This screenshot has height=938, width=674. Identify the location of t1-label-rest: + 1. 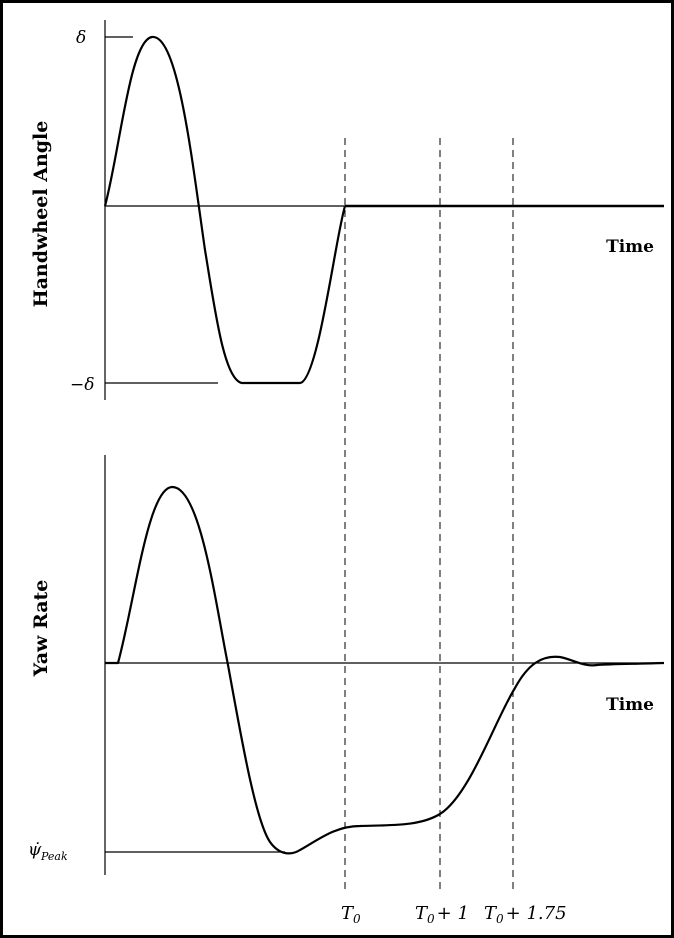
(453, 913).